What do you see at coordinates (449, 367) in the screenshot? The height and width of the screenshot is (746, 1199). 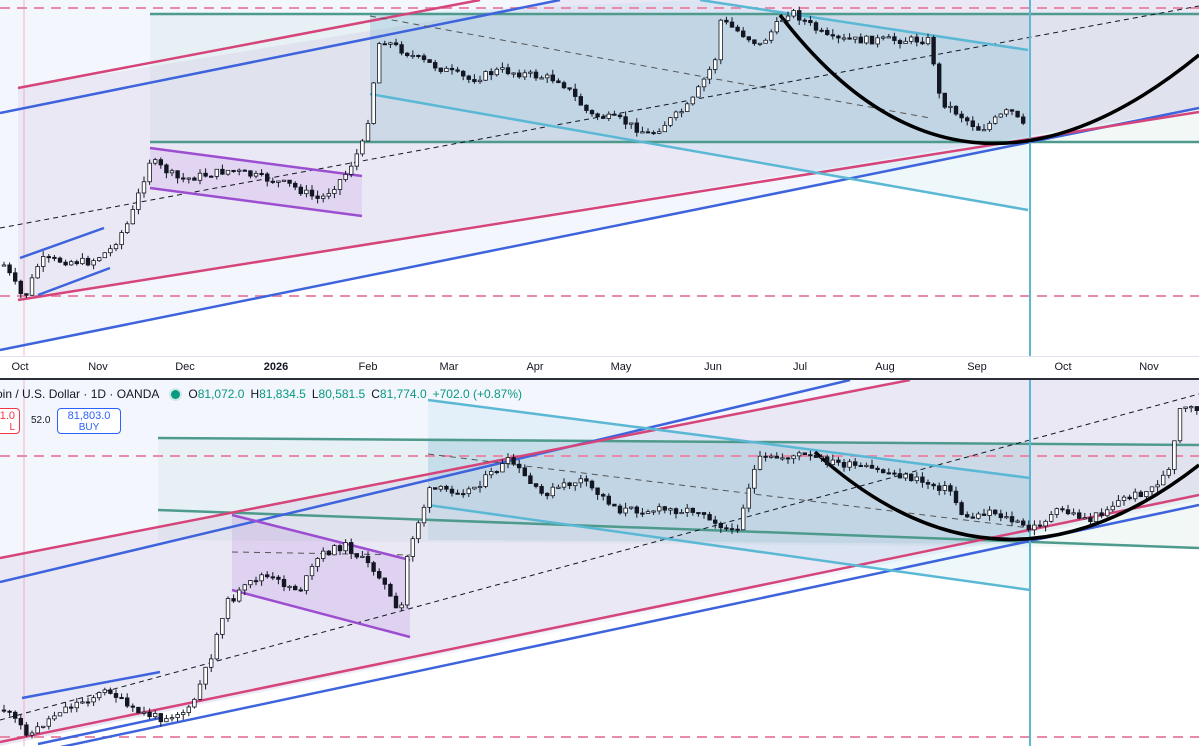 I see `time-axis-label: Mar` at bounding box center [449, 367].